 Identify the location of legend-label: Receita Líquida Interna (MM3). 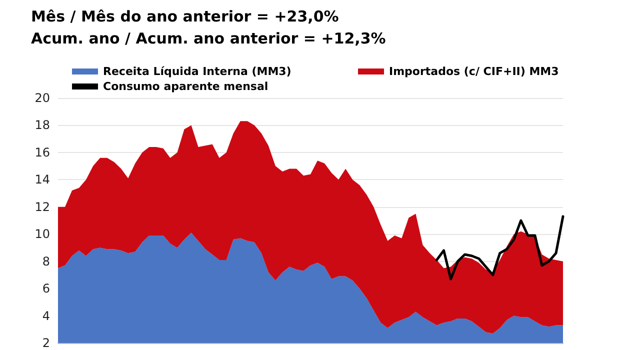
(197, 71).